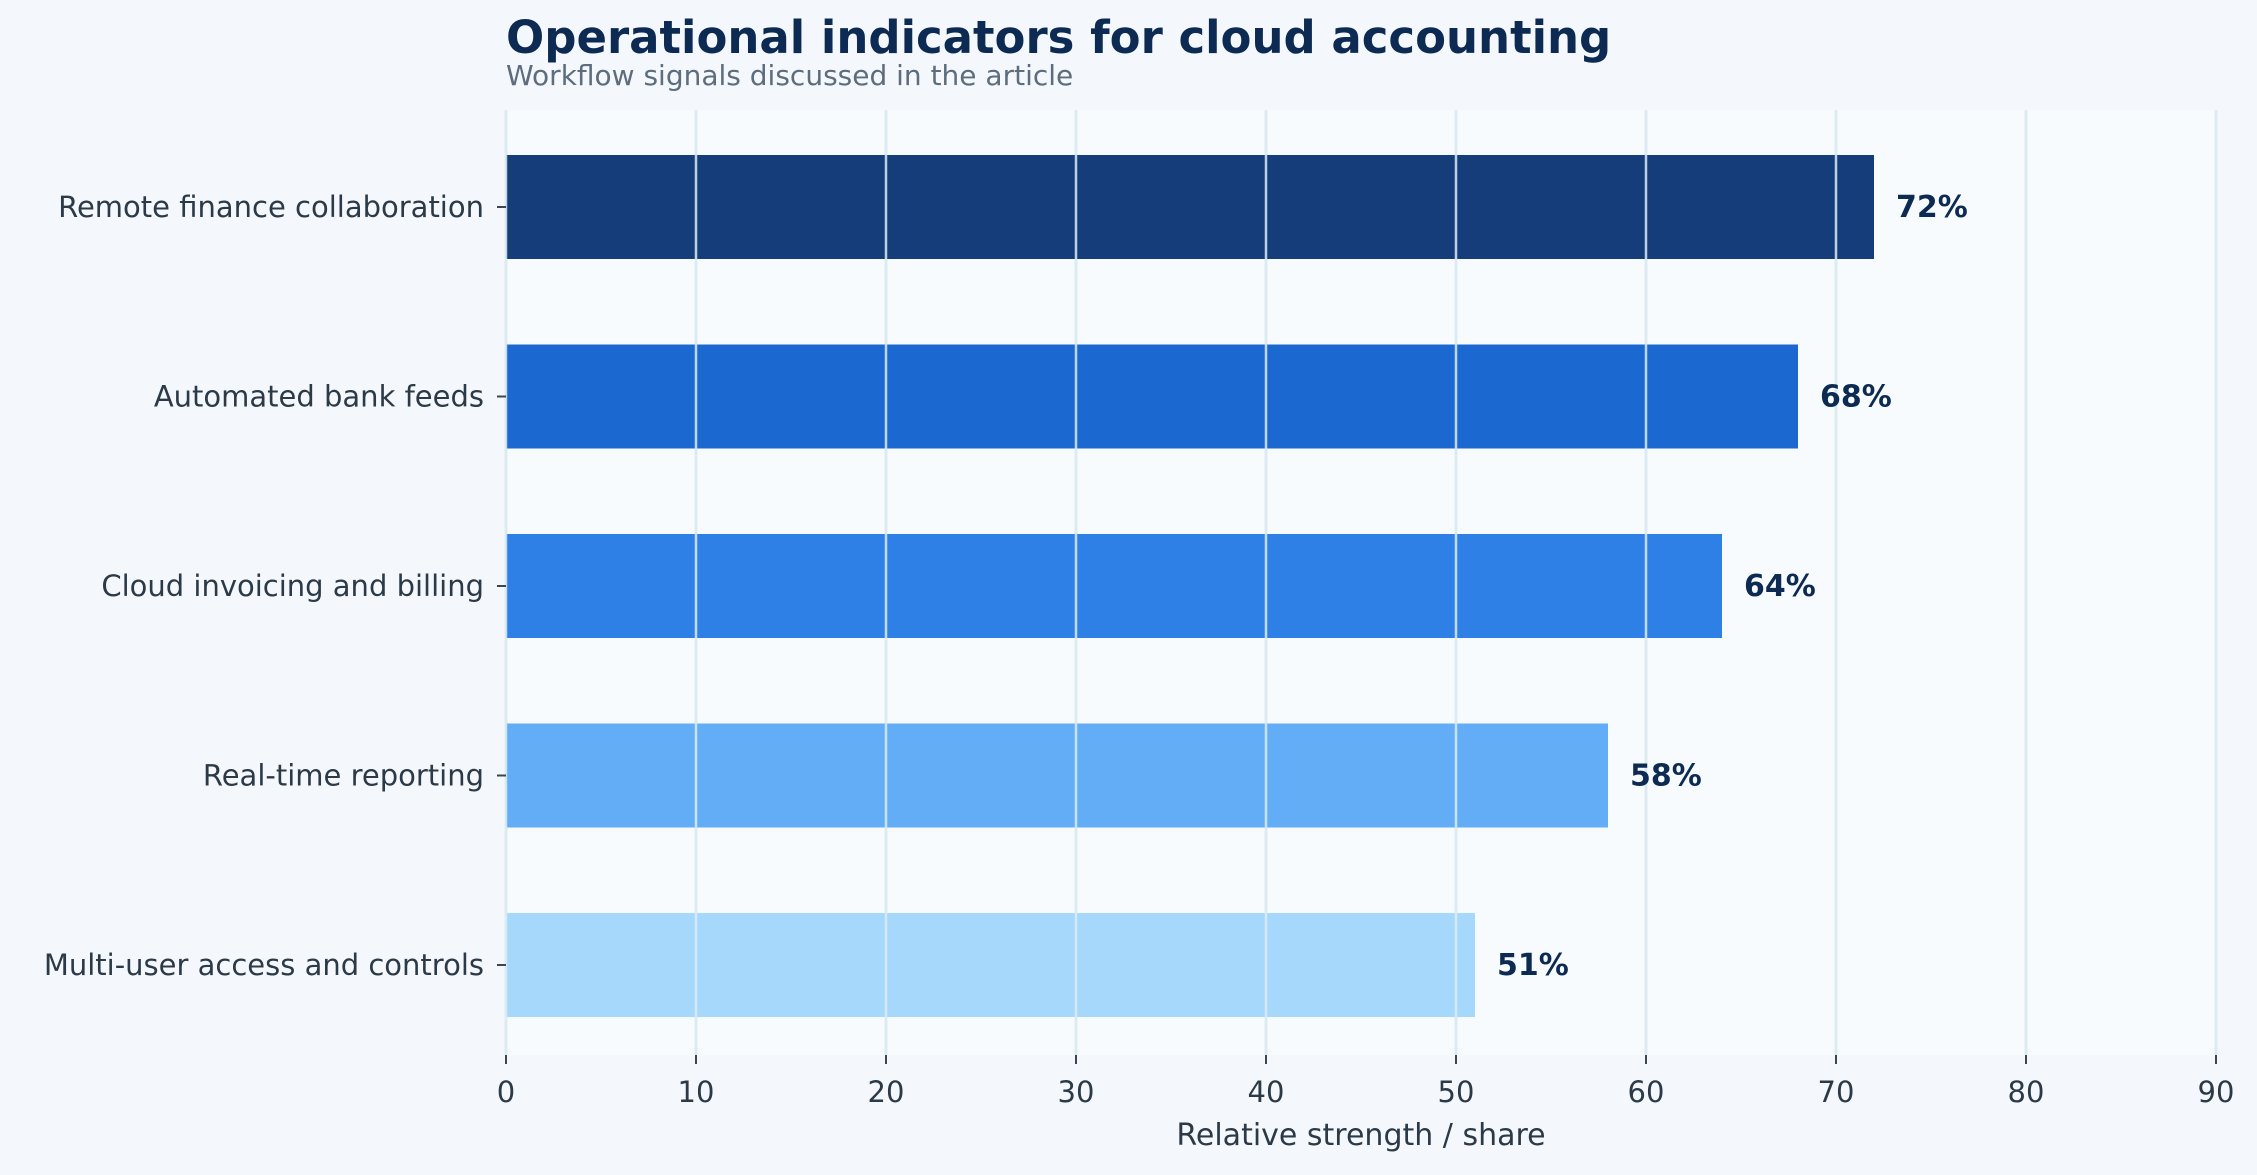 This screenshot has height=1175, width=2257. Describe the element at coordinates (506, 1092) in the screenshot. I see `x-tick-label: 0` at that location.